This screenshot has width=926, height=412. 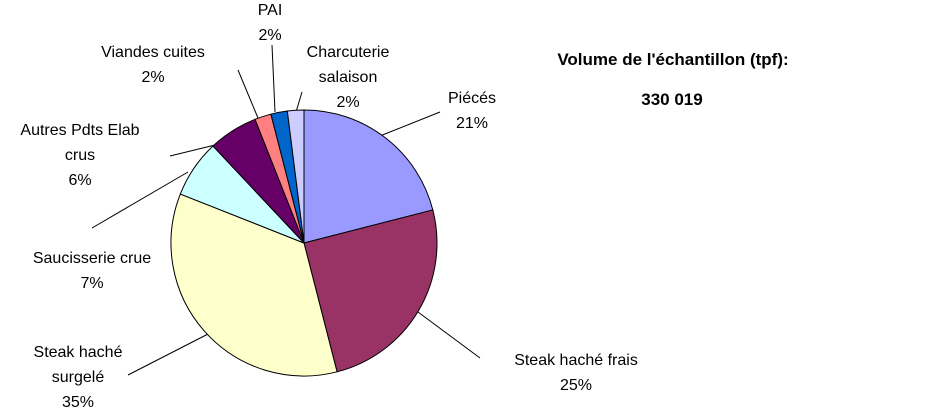 What do you see at coordinates (673, 59) in the screenshot?
I see `annotation-title: Volume de l'échantillon (tpf):` at bounding box center [673, 59].